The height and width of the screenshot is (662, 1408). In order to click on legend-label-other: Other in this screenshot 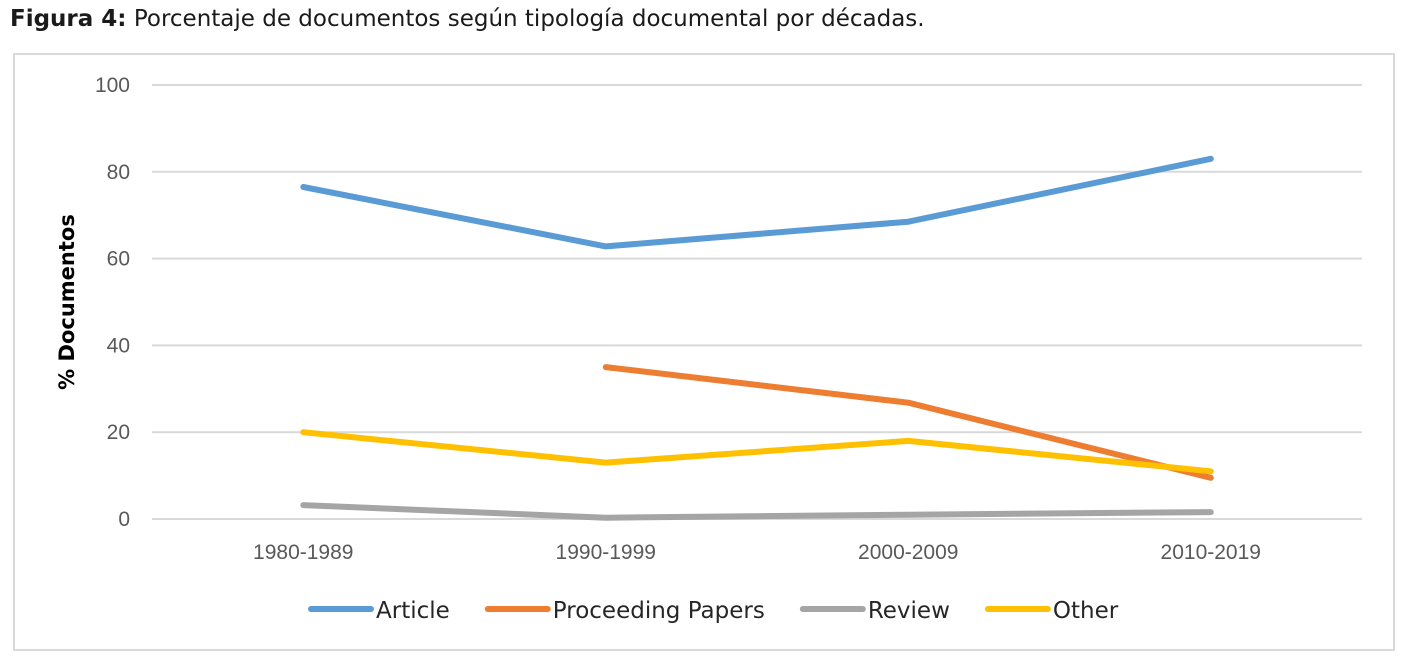, I will do `click(1086, 611)`.